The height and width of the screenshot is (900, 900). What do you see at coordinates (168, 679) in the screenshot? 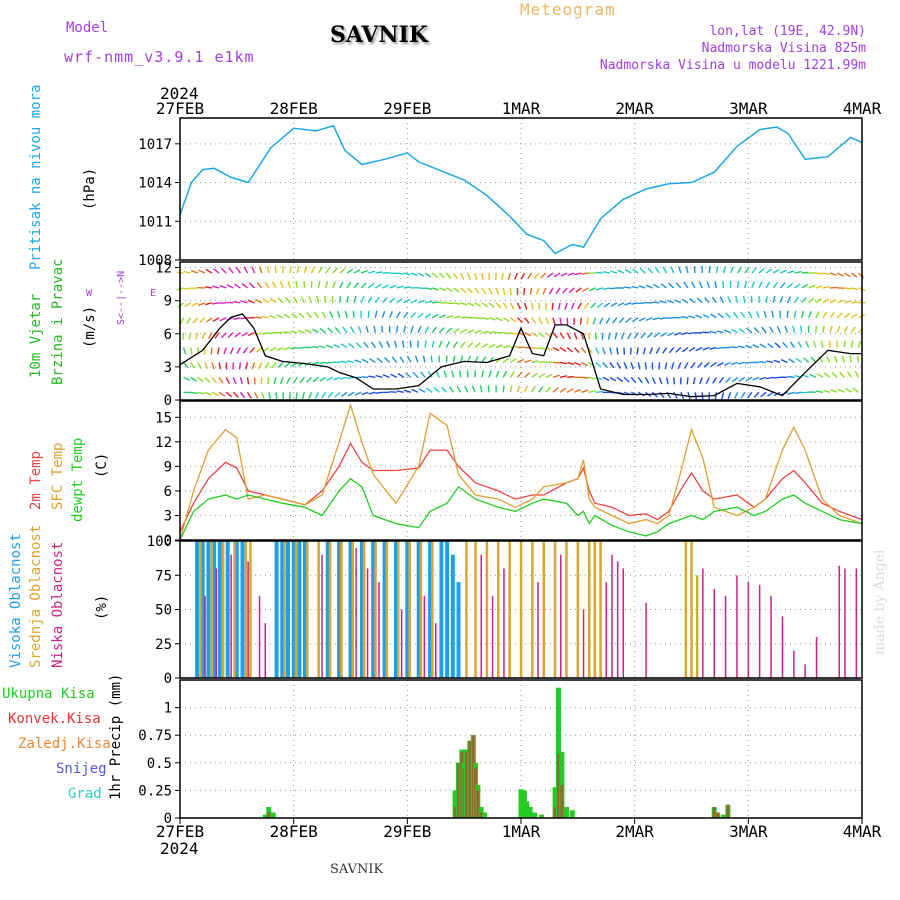
I see `y-tick-label: 0` at bounding box center [168, 679].